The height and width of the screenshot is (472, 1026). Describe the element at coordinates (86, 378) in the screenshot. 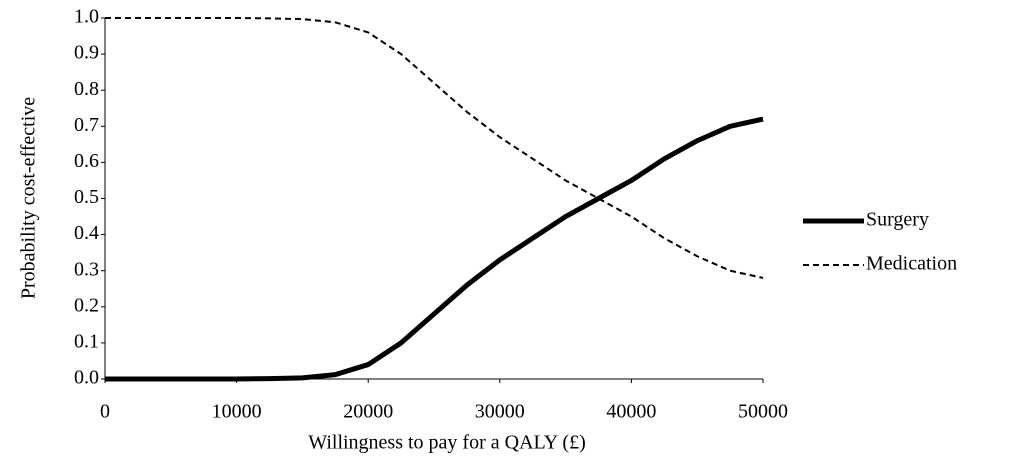

I see `y-tick-label: 0.0` at that location.